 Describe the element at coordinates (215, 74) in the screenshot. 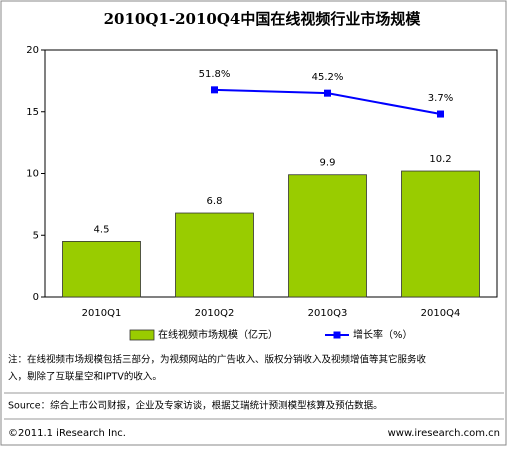

I see `value-label: 51.8%` at that location.